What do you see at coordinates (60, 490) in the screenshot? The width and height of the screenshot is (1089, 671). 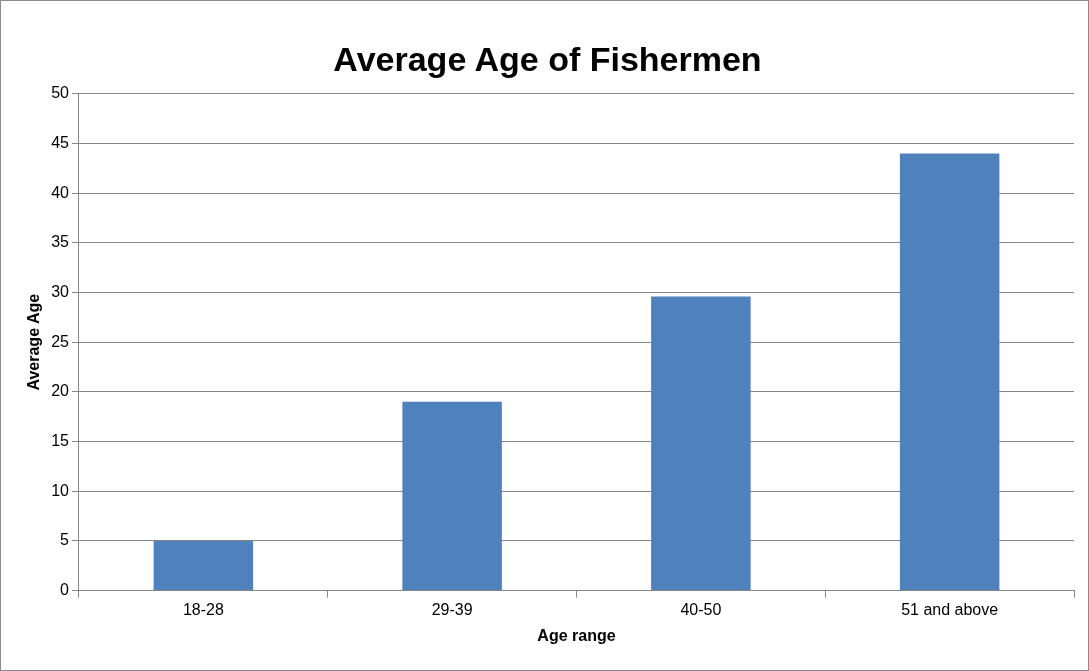 I see `y-tick-label: 10` at bounding box center [60, 490].